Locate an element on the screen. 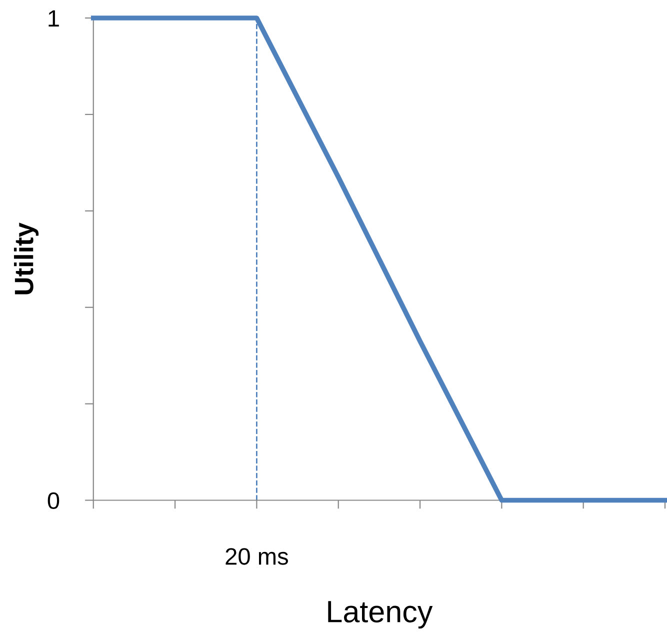  x-tick-label: 20 ms is located at coordinates (257, 556).